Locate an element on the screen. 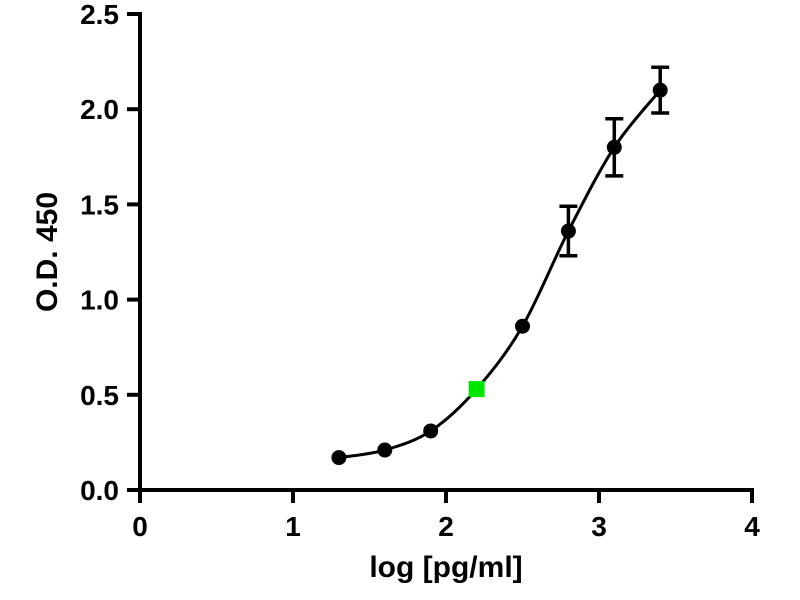  x-tick-label: 0 is located at coordinates (140, 526).